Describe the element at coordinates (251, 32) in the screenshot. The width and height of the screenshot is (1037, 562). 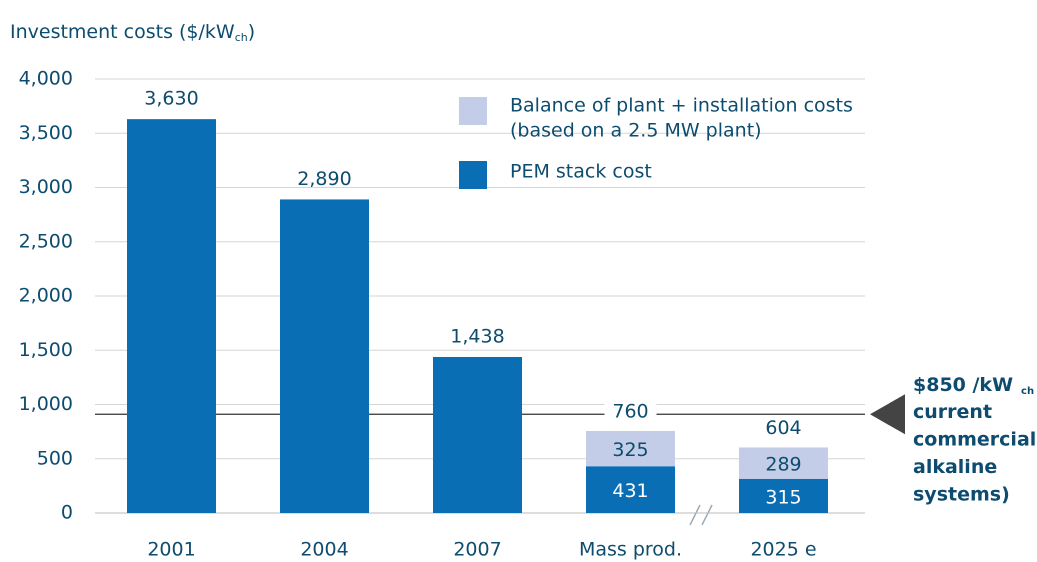
I see `title-end: )` at that location.